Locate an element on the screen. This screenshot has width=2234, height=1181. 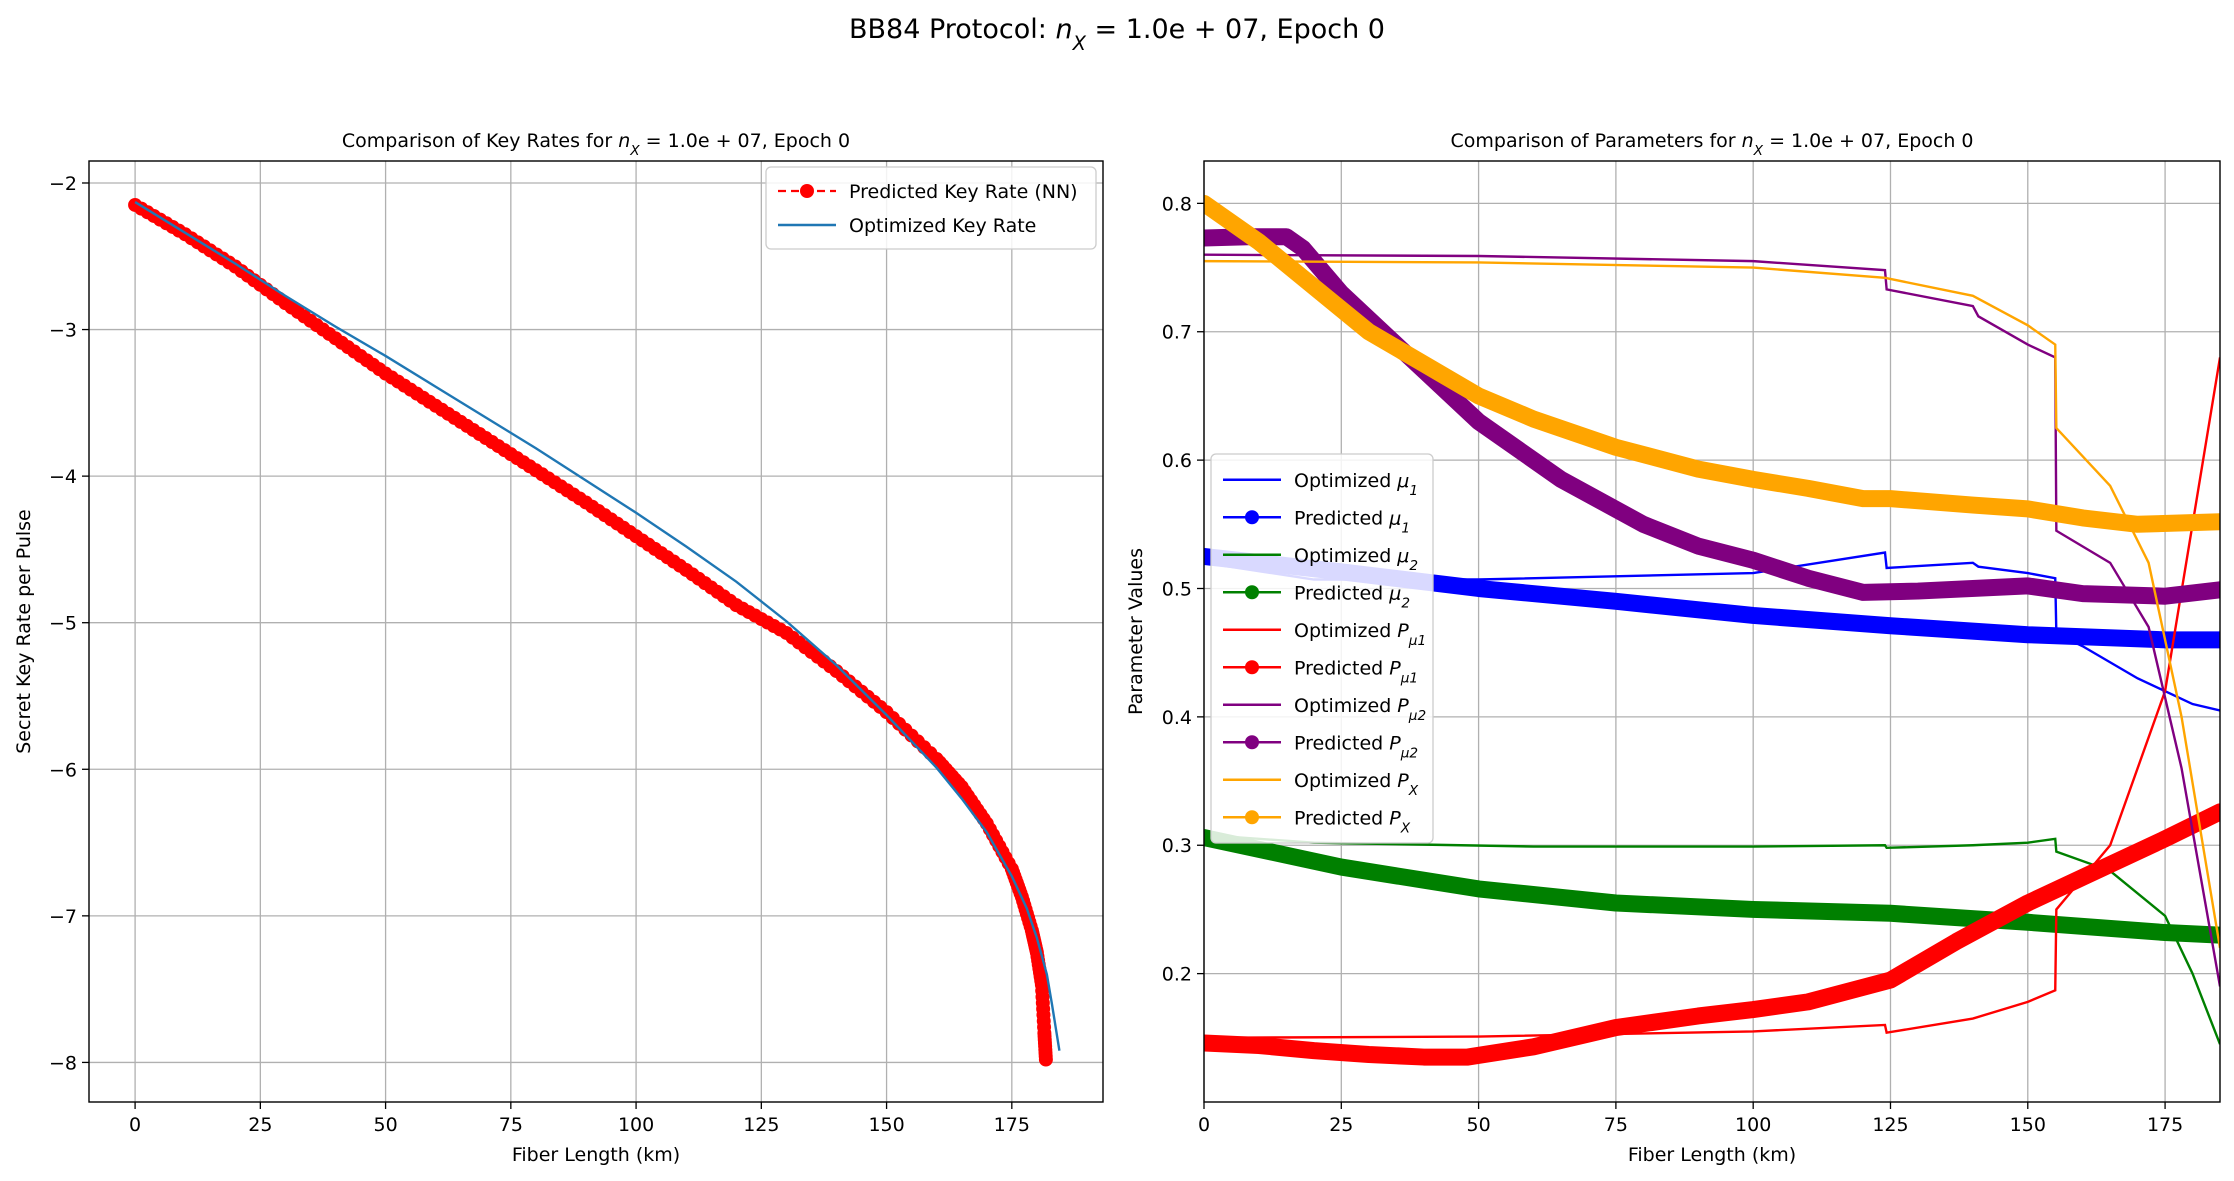
series-predicted-p-2-line is located at coordinates (1712, 416).